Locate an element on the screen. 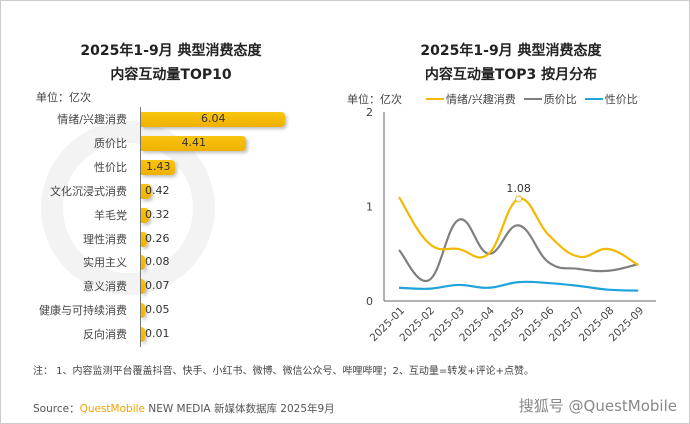 This screenshot has height=424, width=690. bar-value-label: 0.07 is located at coordinates (157, 286).